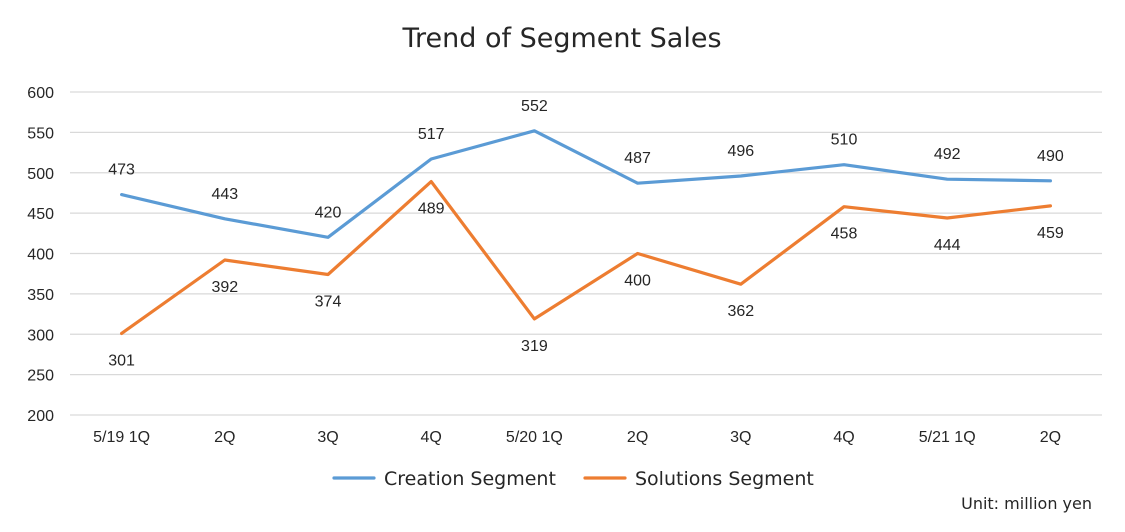 Image resolution: width=1125 pixels, height=532 pixels. Describe the element at coordinates (534, 437) in the screenshot. I see `x-tick-label: 5/20 1Q` at that location.